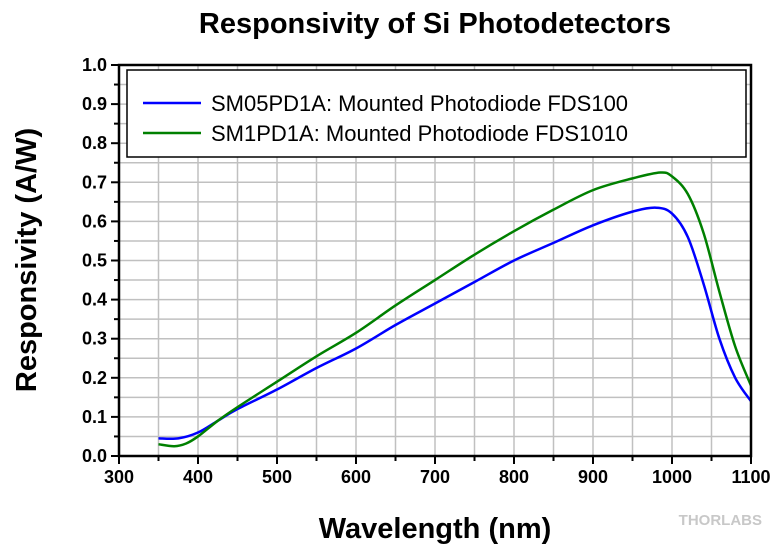 The width and height of the screenshot is (780, 549). Describe the element at coordinates (435, 24) in the screenshot. I see `chart-title: Responsivity of Si Photodetectors` at that location.